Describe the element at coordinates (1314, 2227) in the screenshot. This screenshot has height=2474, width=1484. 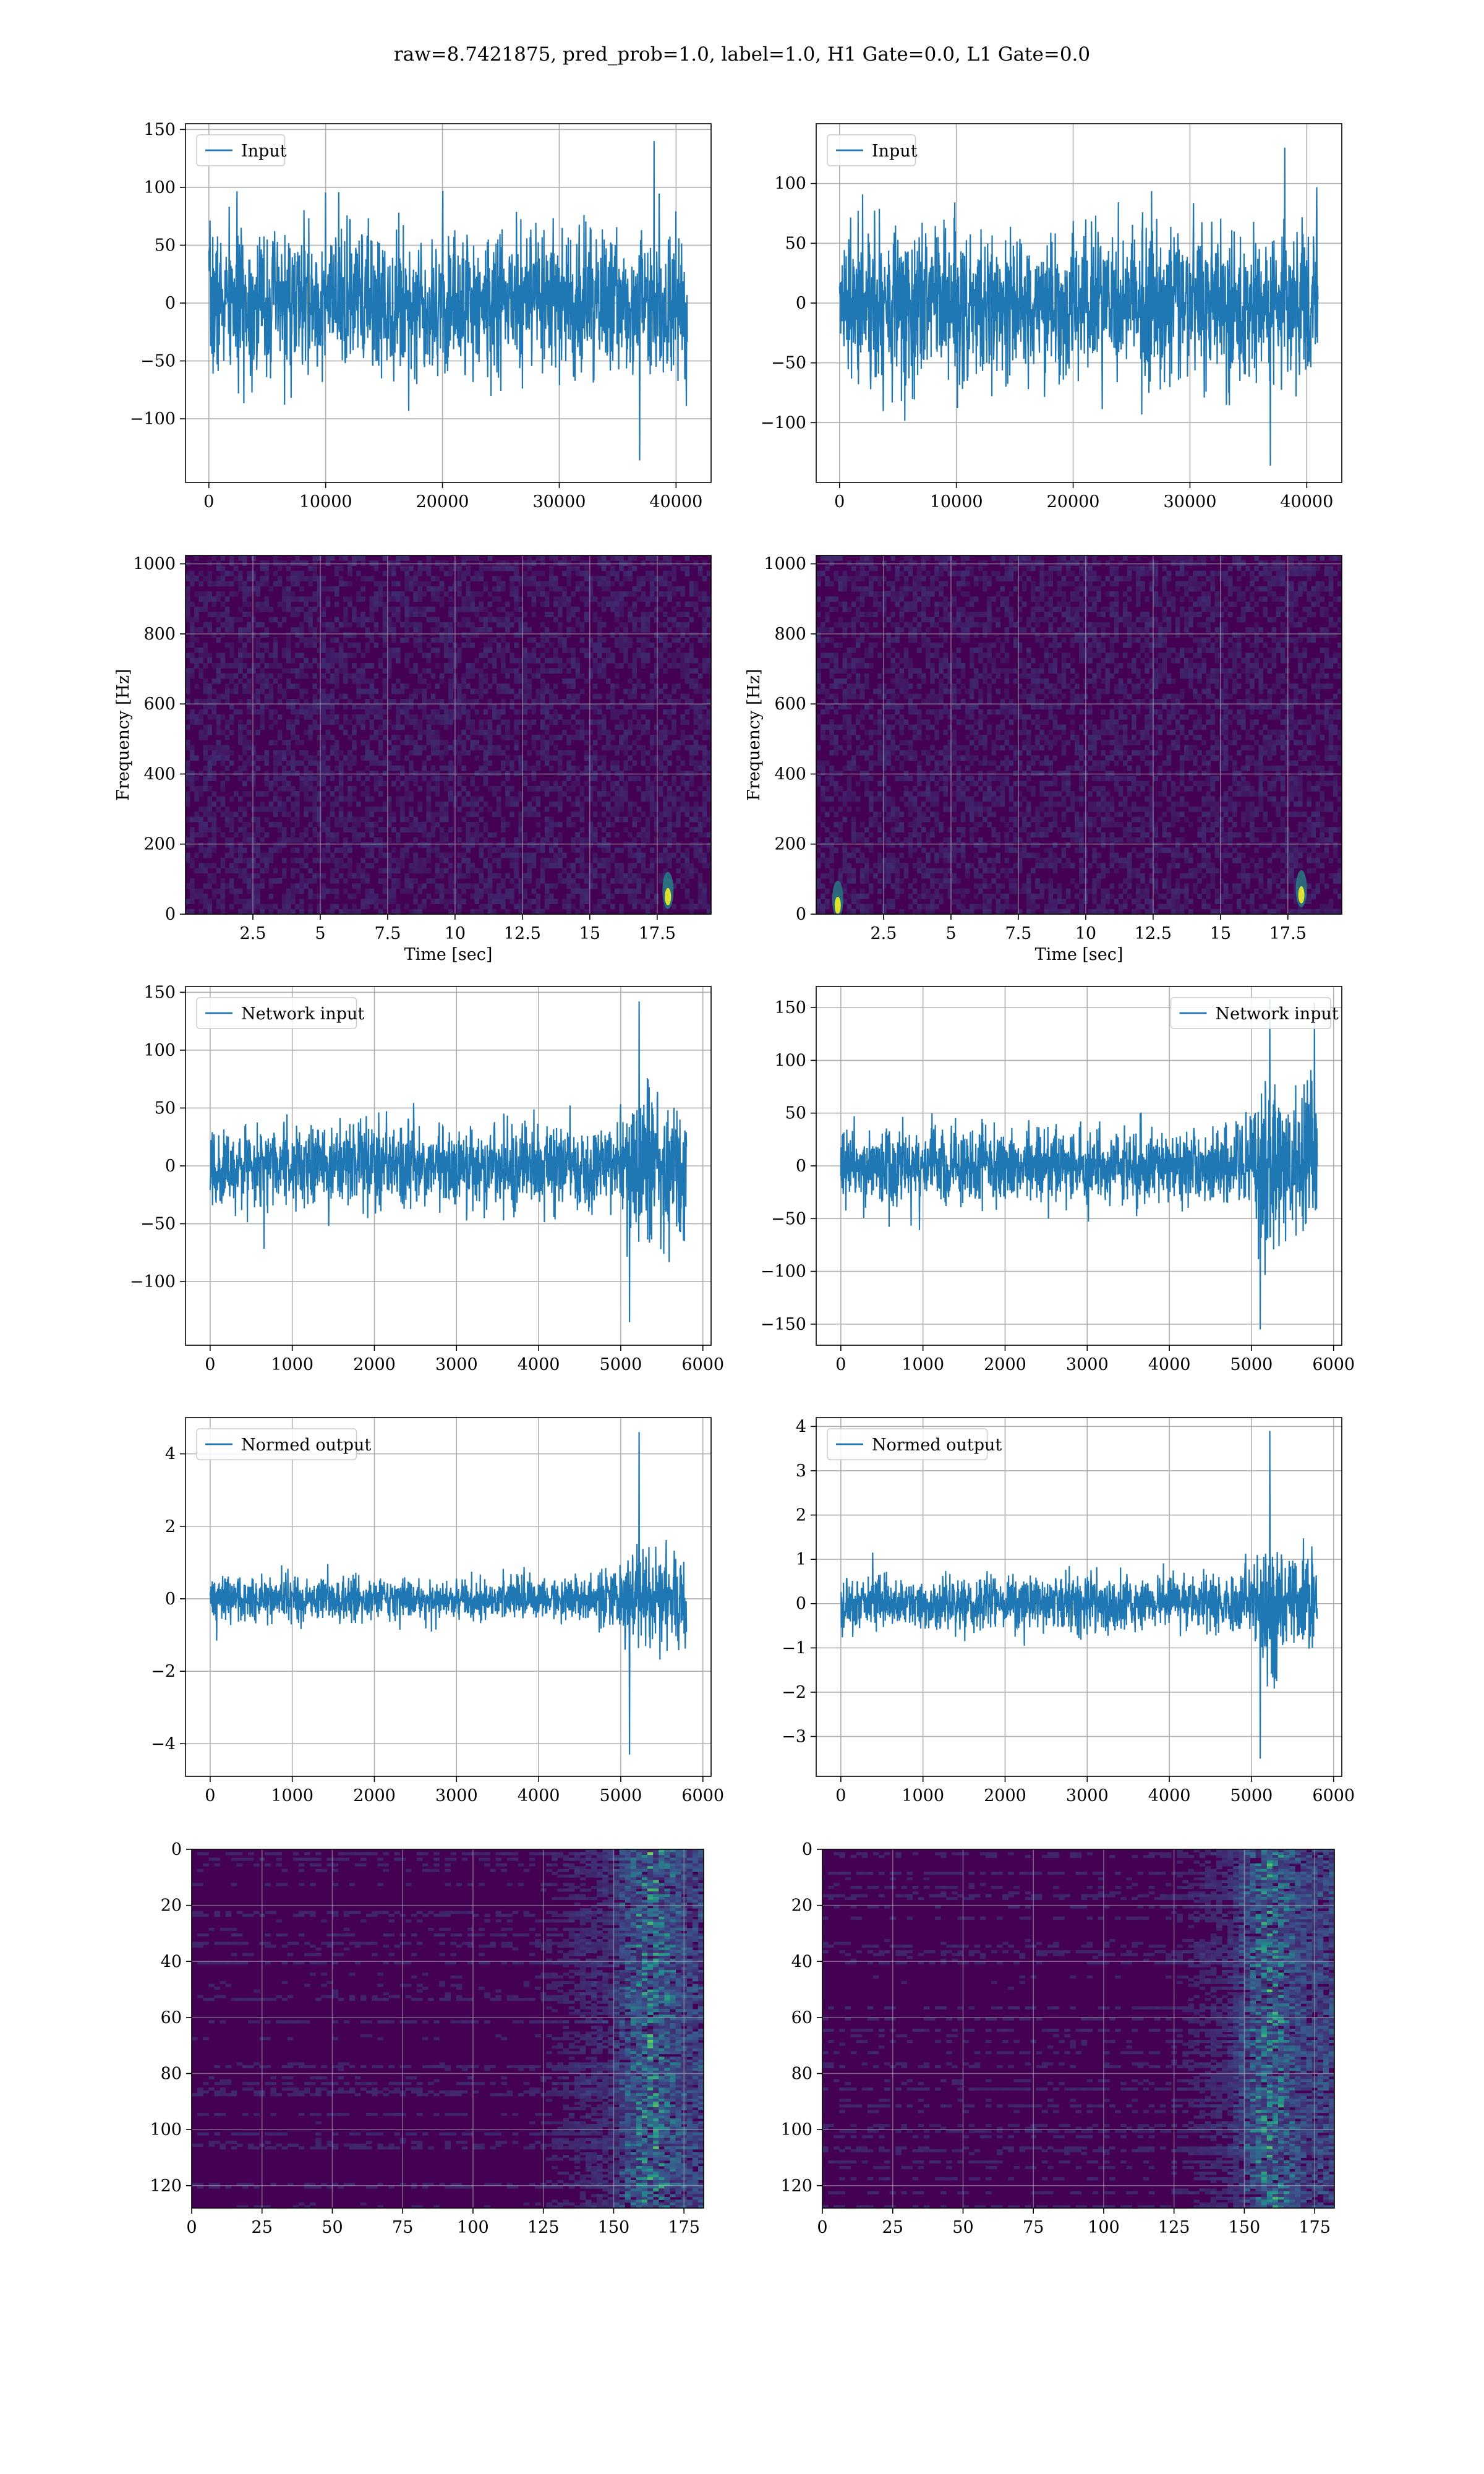
I see `l1-feature-map-xtick-label: 175` at that location.